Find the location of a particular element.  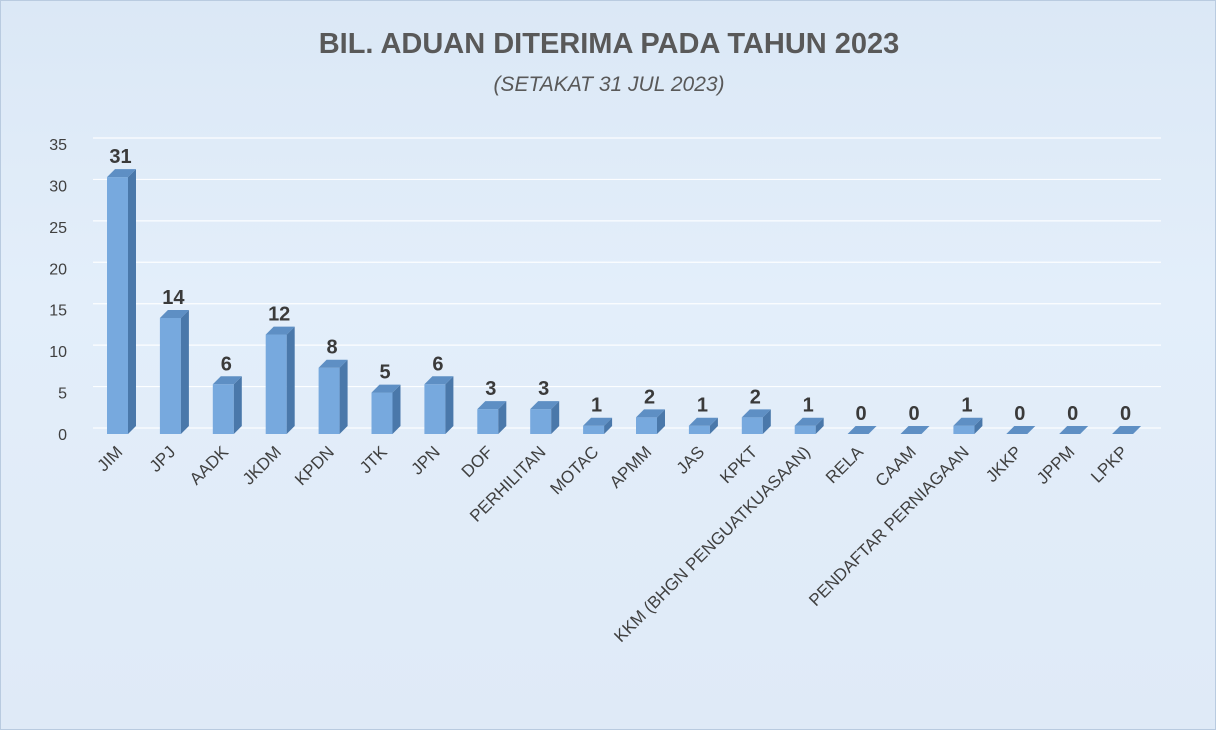

x-tick-label: MOTAC is located at coordinates (574, 470).